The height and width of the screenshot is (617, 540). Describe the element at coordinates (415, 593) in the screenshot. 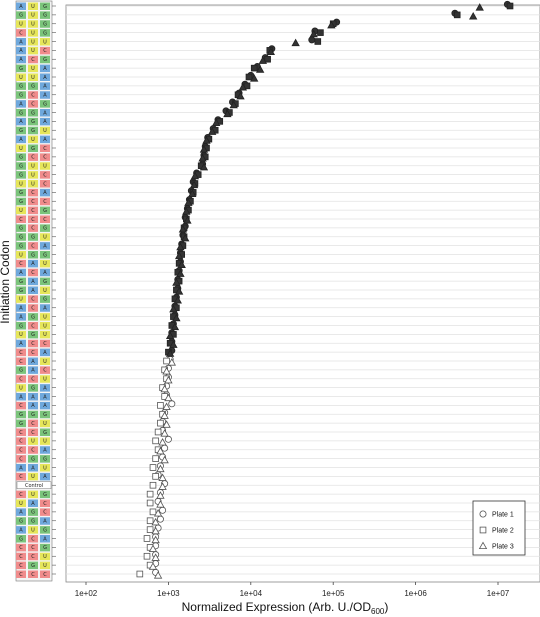

I see `x-tick-label: 1e+06` at that location.